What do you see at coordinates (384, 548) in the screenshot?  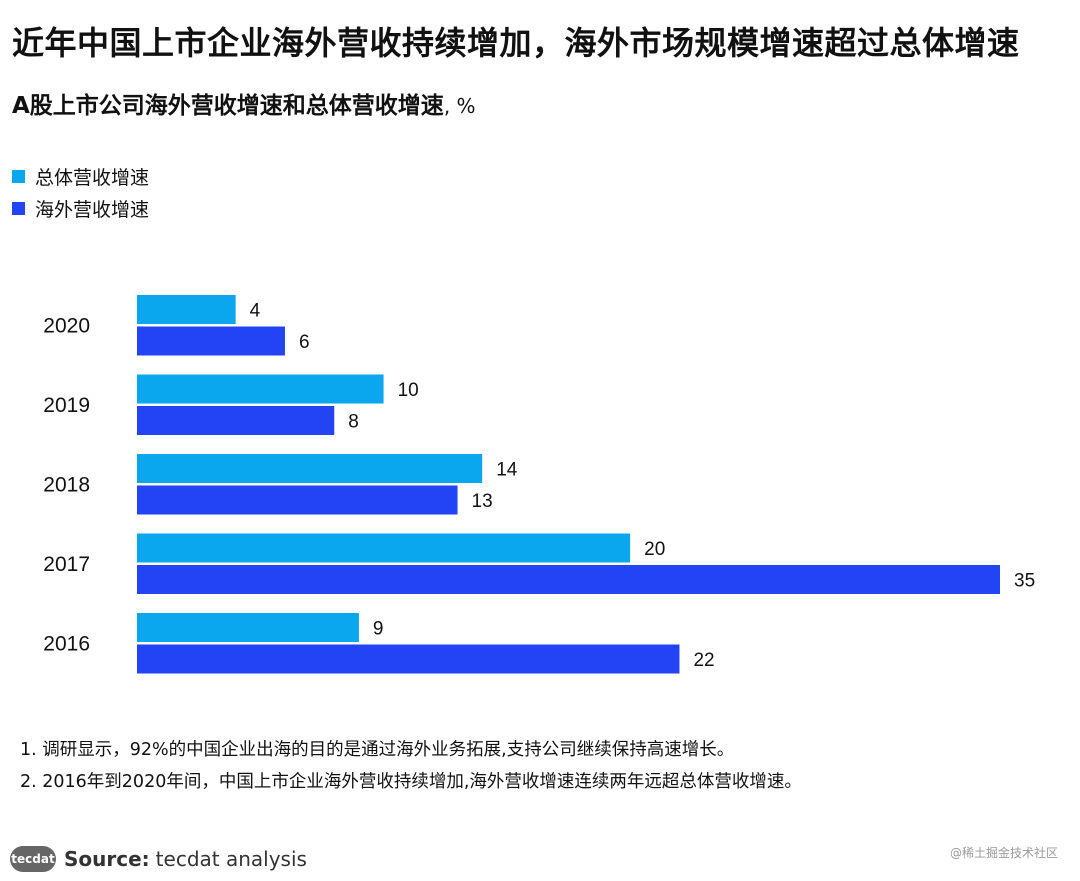 I see `bar-total-2017` at bounding box center [384, 548].